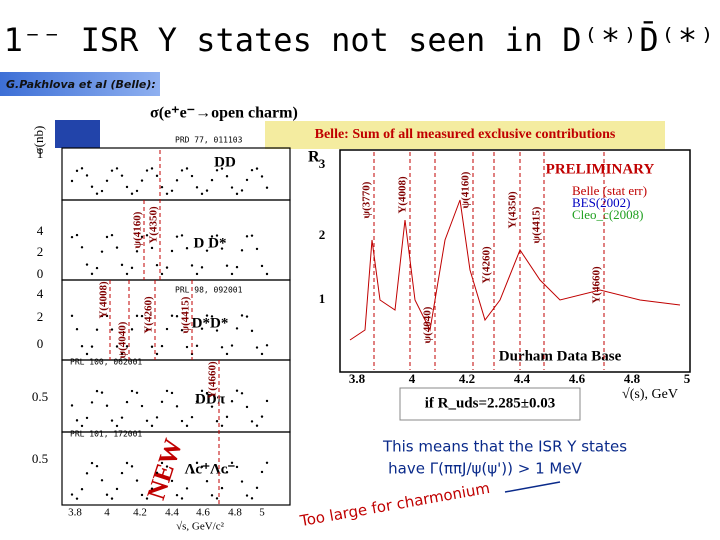  What do you see at coordinates (314, 157) in the screenshot?
I see `right-y-label: R` at bounding box center [314, 157].